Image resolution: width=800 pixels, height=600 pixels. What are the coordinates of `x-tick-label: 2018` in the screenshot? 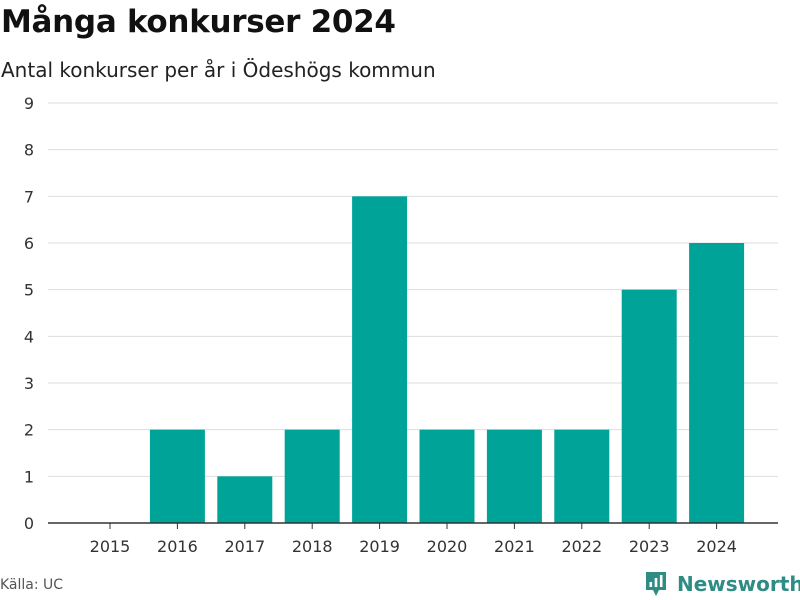 It's located at (312, 546).